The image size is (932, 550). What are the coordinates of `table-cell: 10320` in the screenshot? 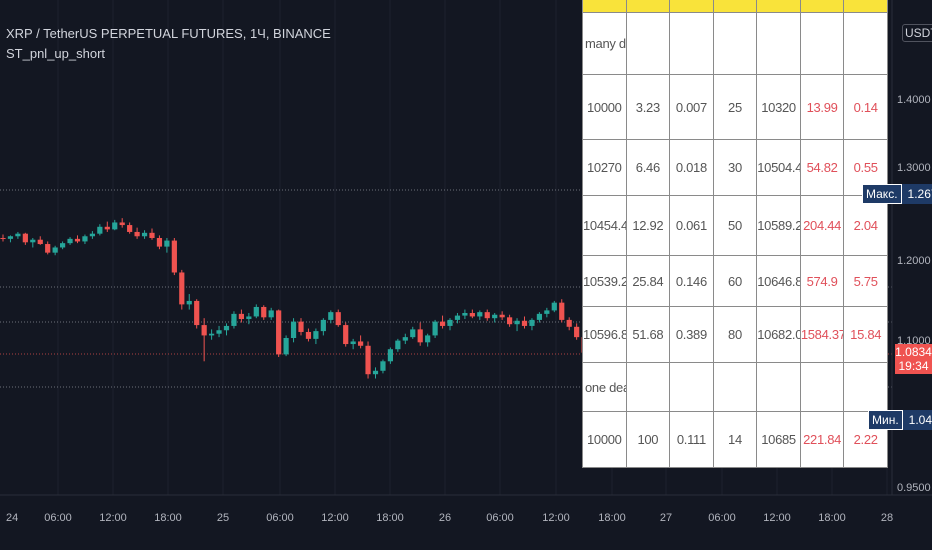 It's located at (778, 107).